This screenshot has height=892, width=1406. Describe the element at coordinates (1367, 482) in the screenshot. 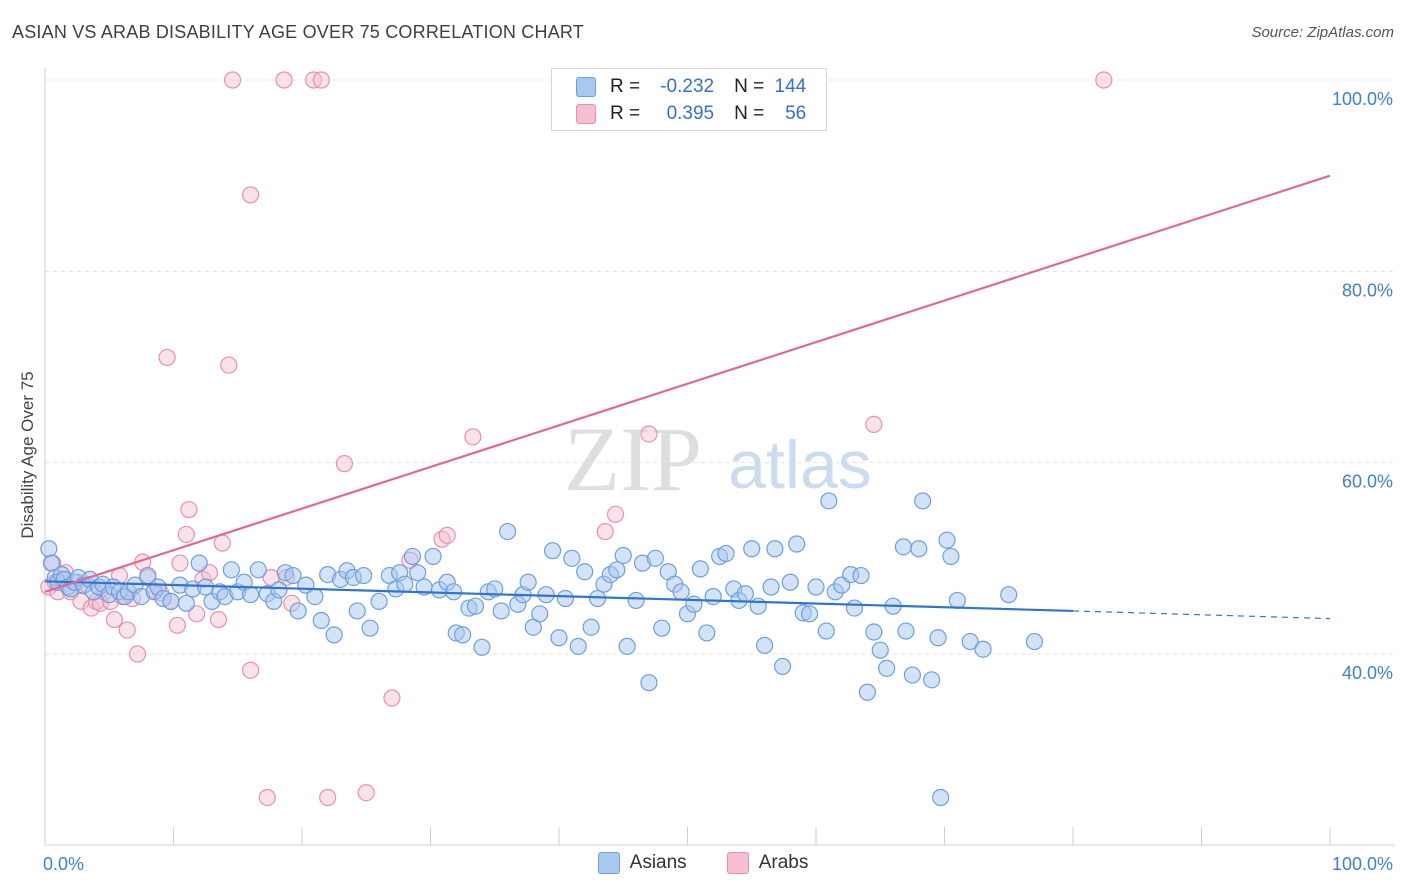

I see `y-tick-label: 60.0%` at that location.